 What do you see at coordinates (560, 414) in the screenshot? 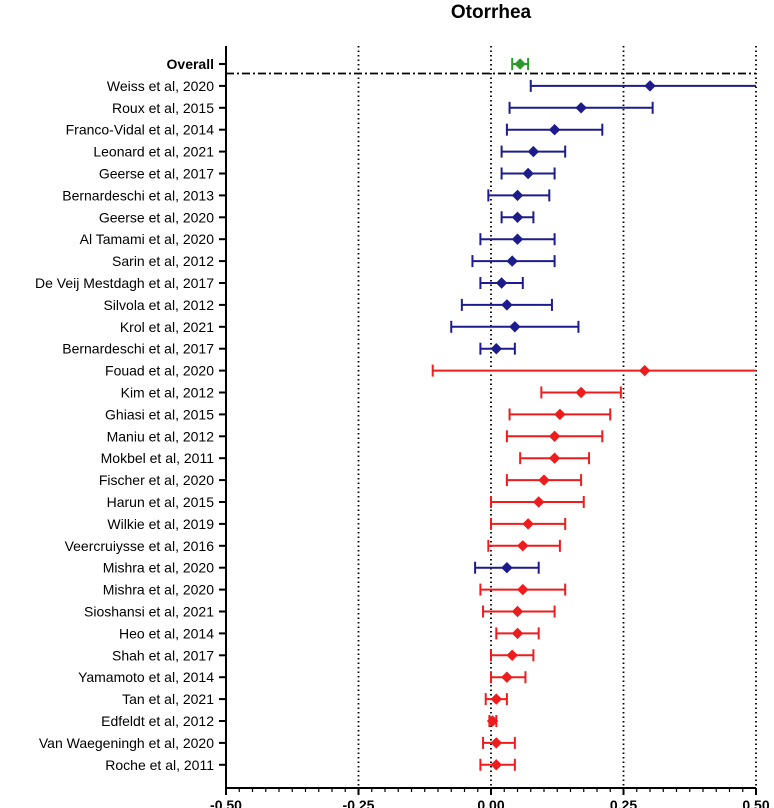
I see `study-16-point` at bounding box center [560, 414].